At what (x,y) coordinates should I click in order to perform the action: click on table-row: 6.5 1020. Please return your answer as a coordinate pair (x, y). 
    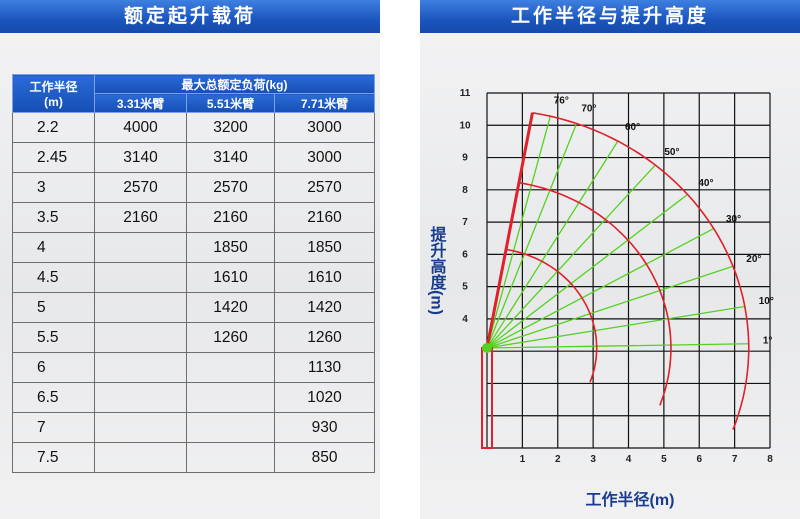
    Looking at the image, I should click on (194, 397).